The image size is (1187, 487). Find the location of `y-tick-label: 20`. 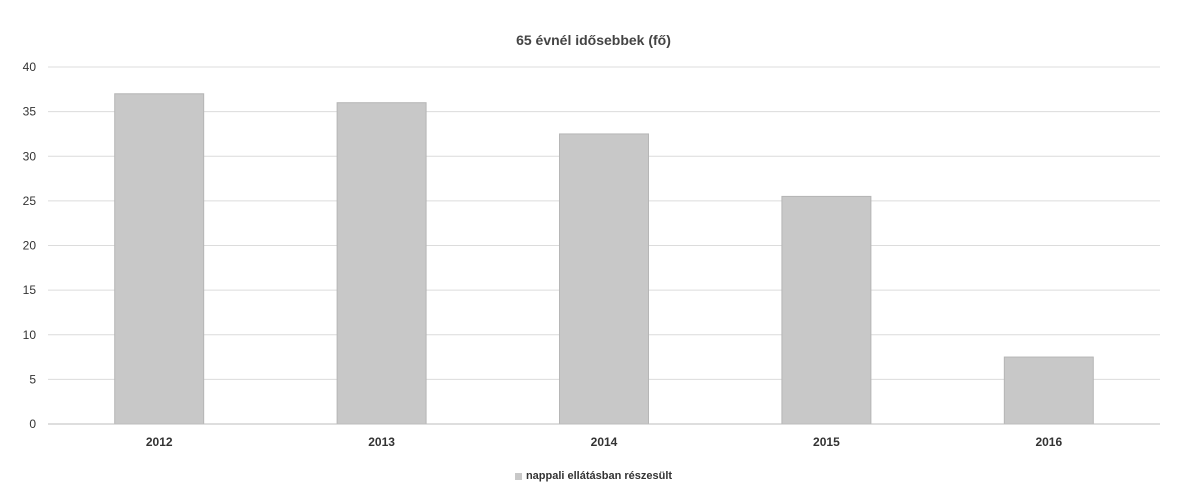

y-tick-label: 20 is located at coordinates (30, 246).